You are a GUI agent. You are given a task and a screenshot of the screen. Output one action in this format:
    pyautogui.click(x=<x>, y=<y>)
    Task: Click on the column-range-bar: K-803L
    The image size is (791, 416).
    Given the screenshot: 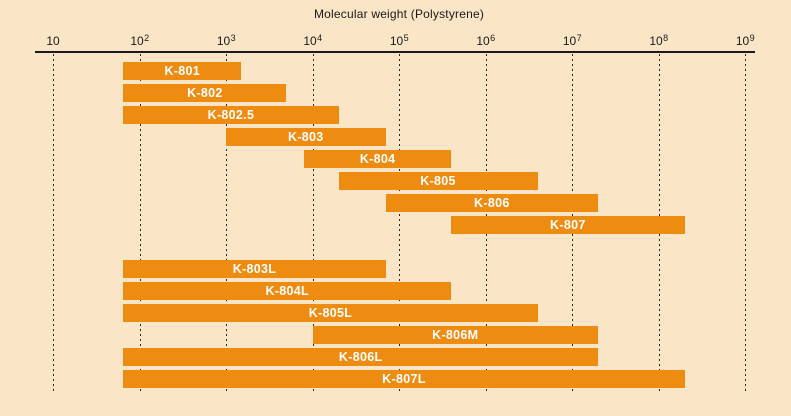 What is the action you would take?
    pyautogui.click(x=254, y=269)
    